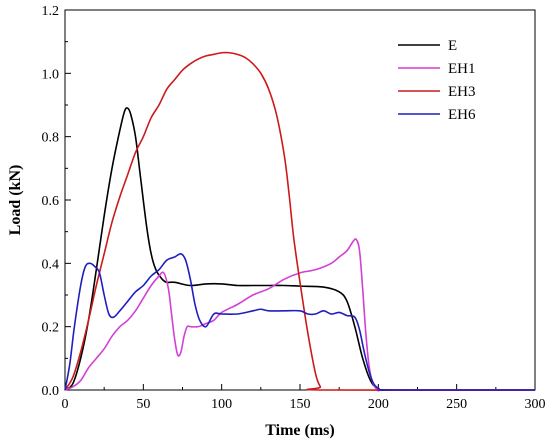 The image size is (550, 444). I want to click on y-axis-ticks: 0.0 0.2 0.4 0.6 0.8 1.0 1.2, so click(56, 201).